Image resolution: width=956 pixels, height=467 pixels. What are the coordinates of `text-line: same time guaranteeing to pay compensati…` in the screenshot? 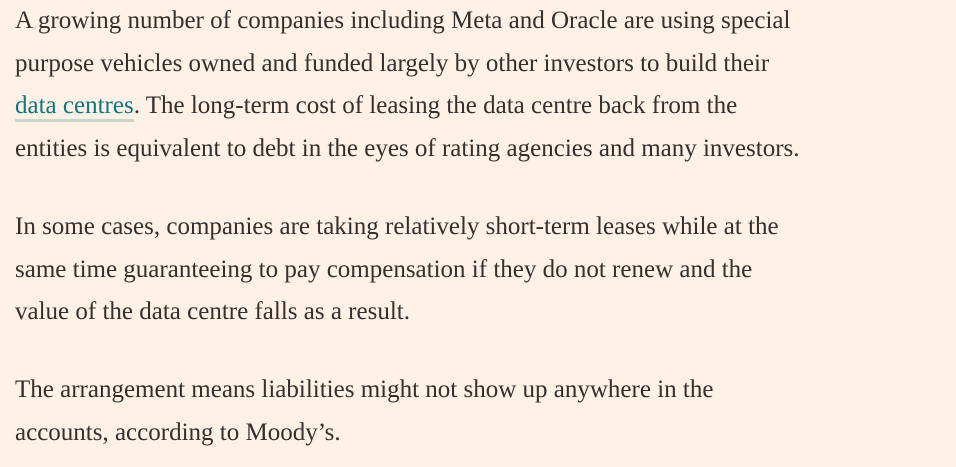 It's located at (384, 269).